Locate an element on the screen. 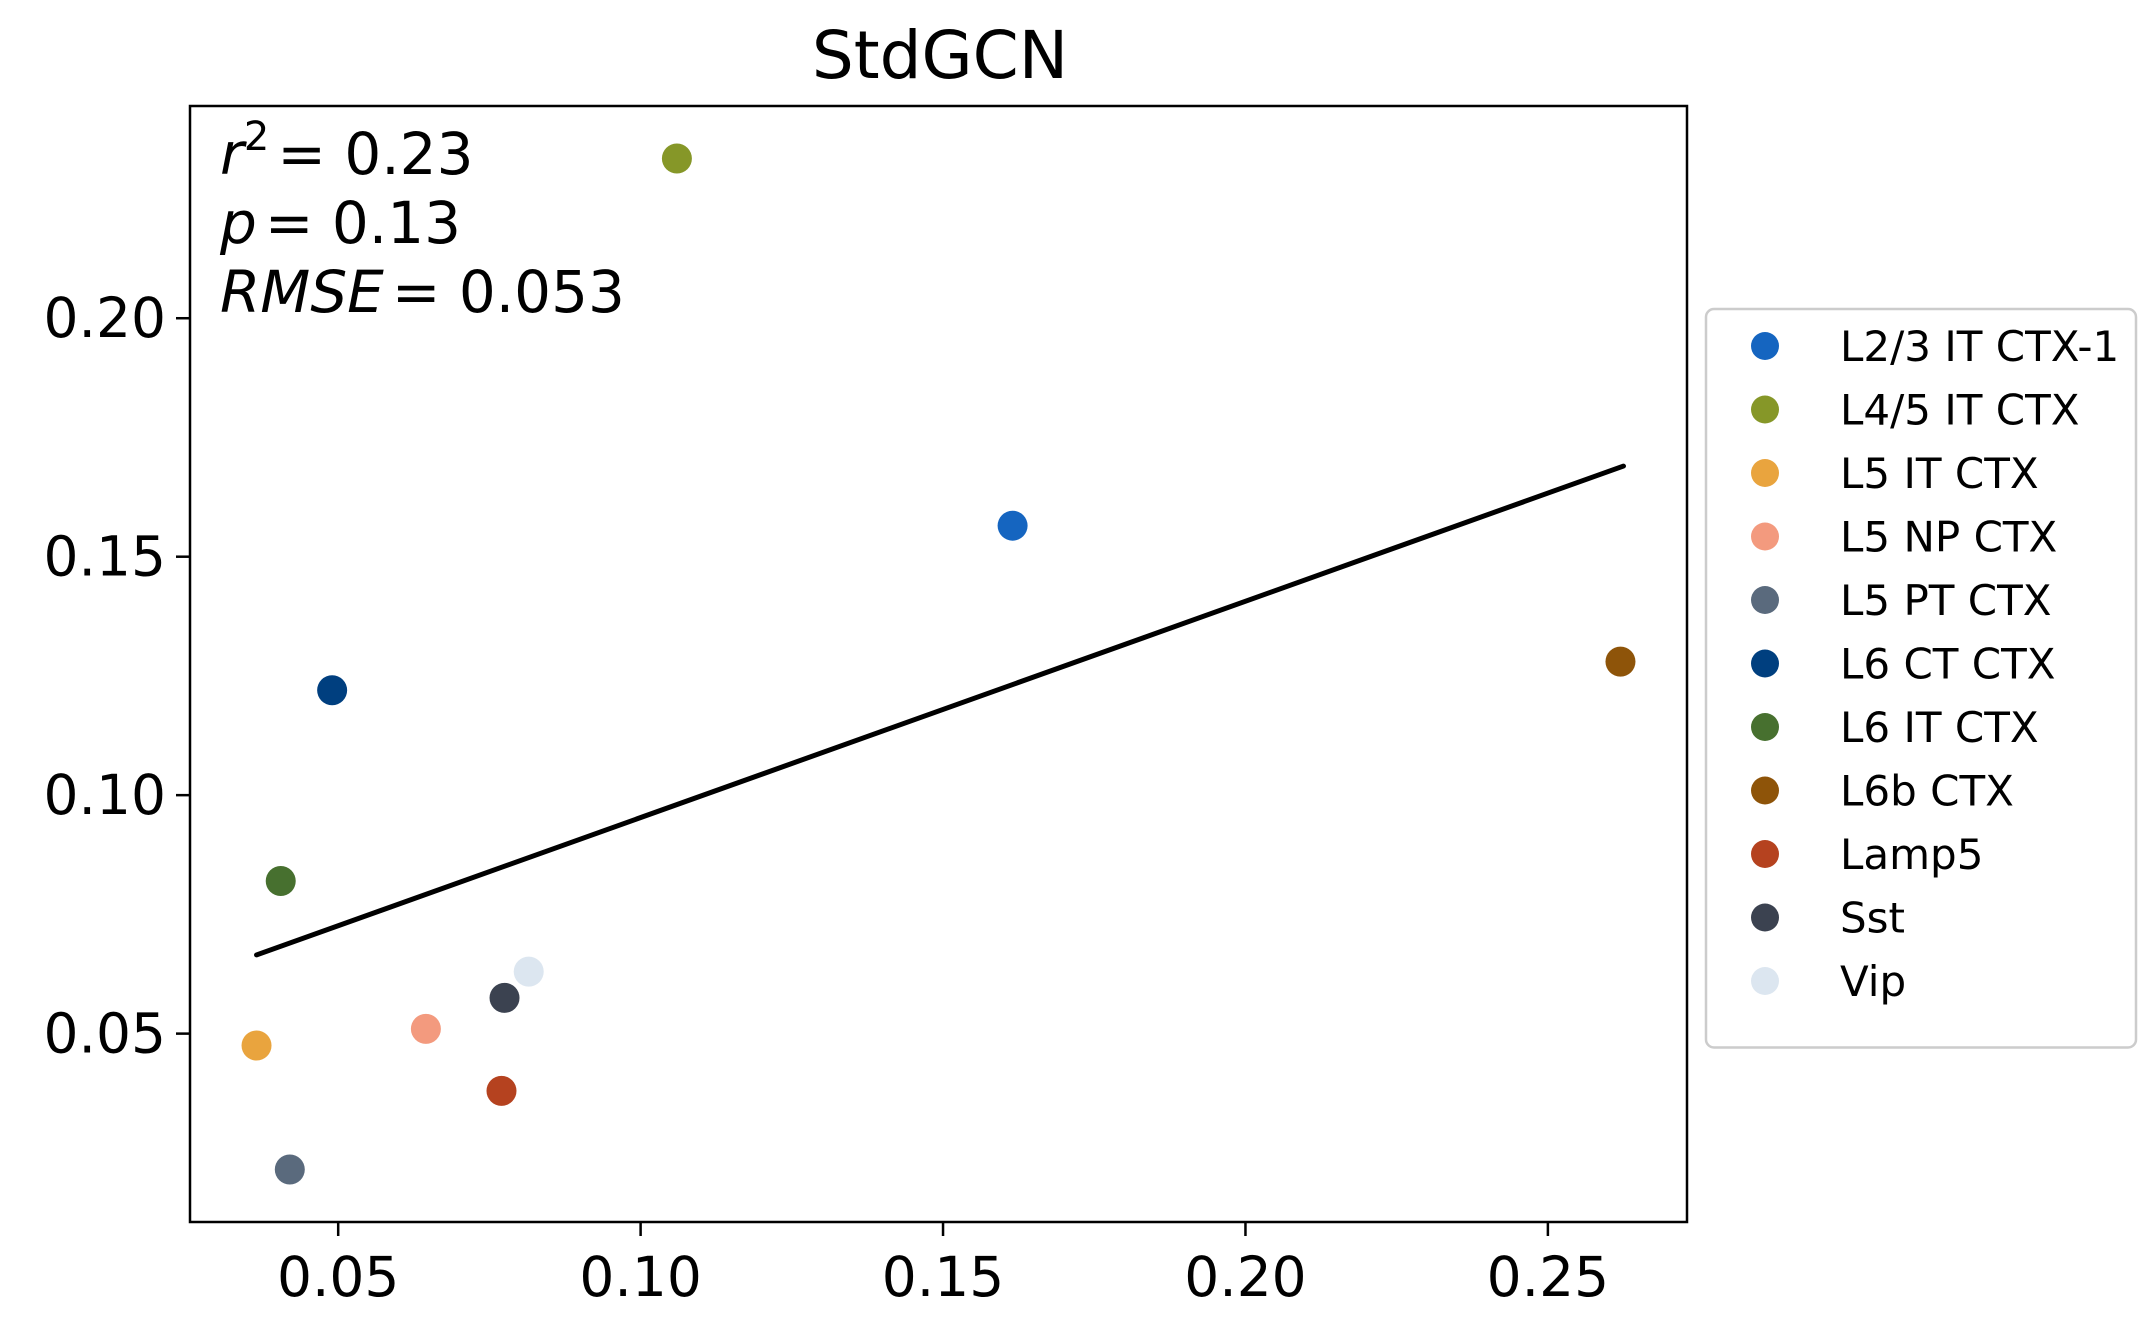 The height and width of the screenshot is (1331, 2154). y-tick-label: 0.15 is located at coordinates (105, 557).